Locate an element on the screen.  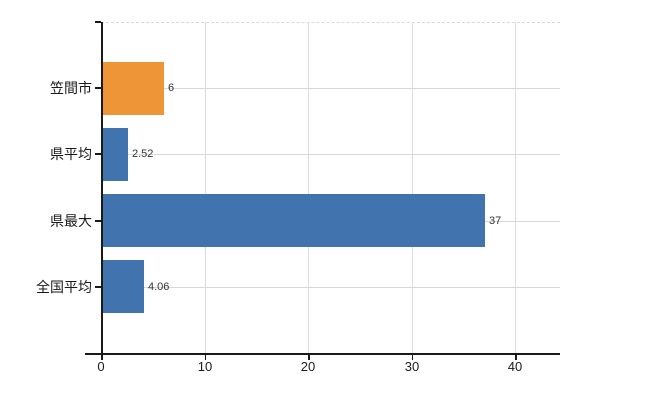
x-tick-label-0: 0 is located at coordinates (101, 366).